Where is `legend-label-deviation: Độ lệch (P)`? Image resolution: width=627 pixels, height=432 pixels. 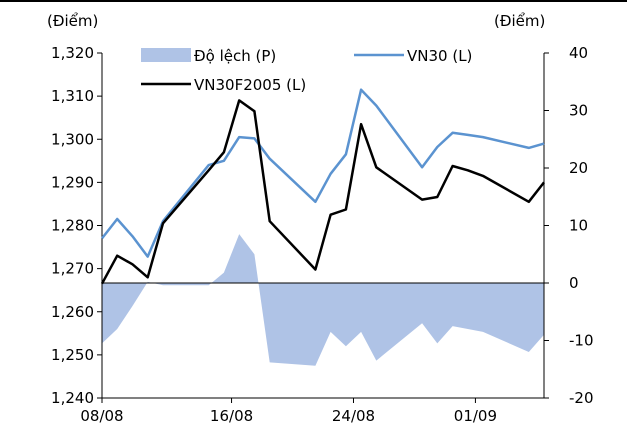 legend-label-deviation: Độ lệch (P) is located at coordinates (235, 56).